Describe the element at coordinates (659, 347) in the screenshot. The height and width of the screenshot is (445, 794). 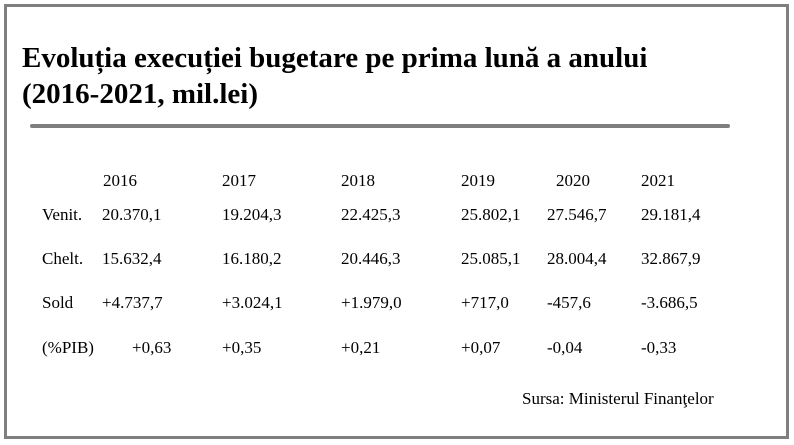
I see `table-cell: -0,33` at that location.